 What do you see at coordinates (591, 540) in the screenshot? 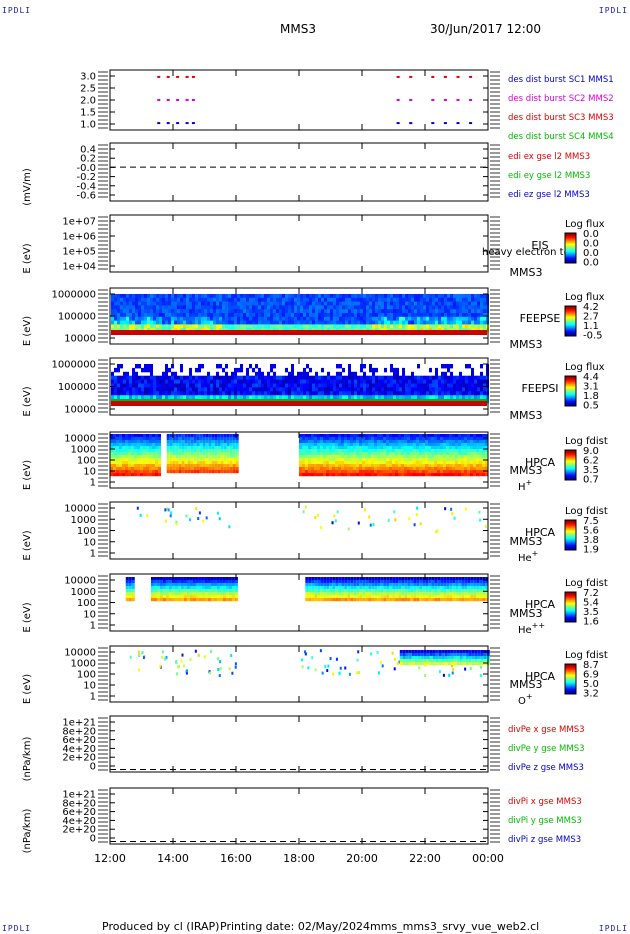
I see `colorbar-tick-label: 3.8` at bounding box center [591, 540].